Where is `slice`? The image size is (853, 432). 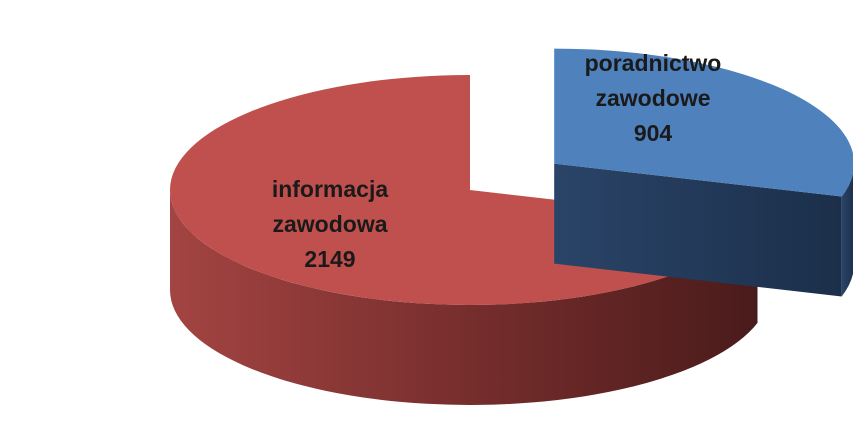
slice is located at coordinates (703, 122).